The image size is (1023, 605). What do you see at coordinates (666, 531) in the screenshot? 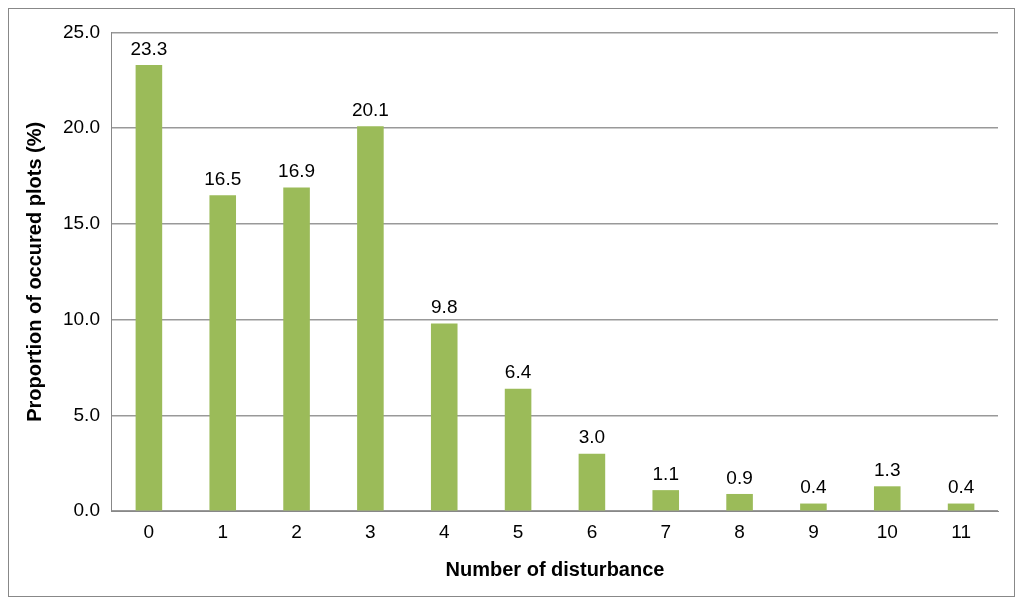
I see `x-tick-label: 7` at bounding box center [666, 531].